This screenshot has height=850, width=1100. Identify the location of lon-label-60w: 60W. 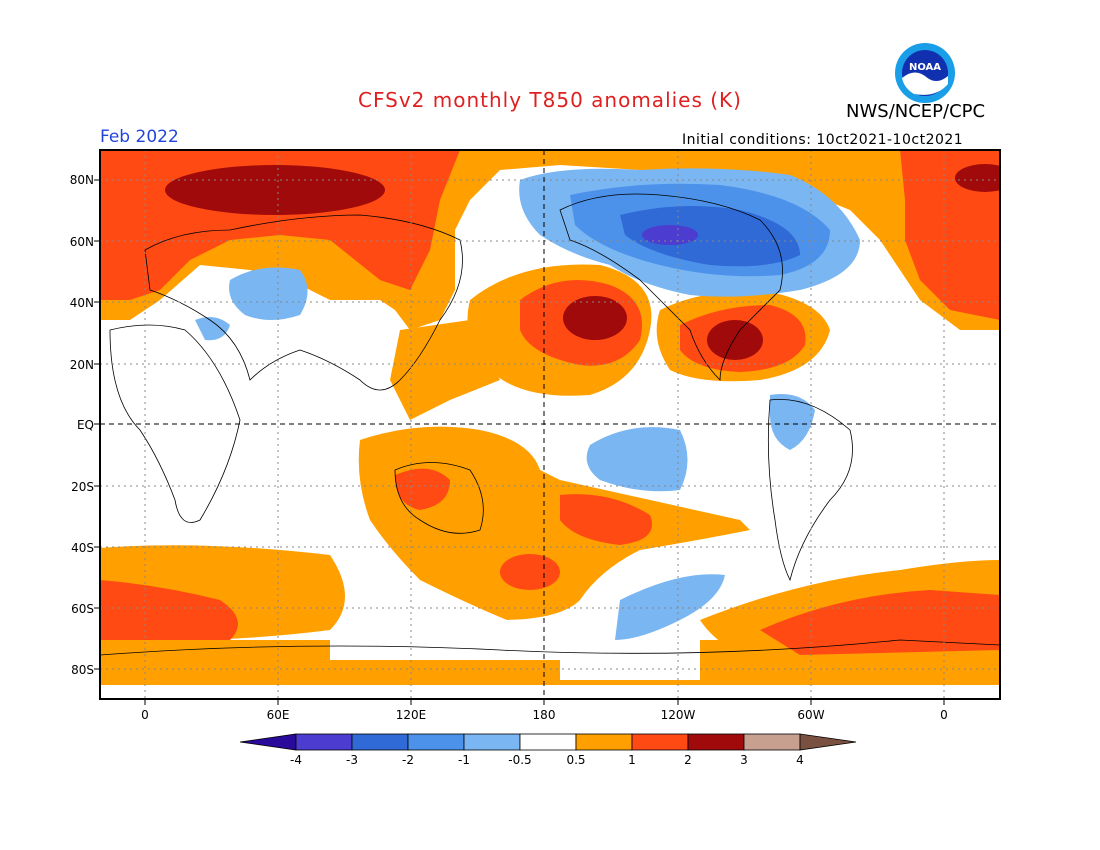
(811, 715).